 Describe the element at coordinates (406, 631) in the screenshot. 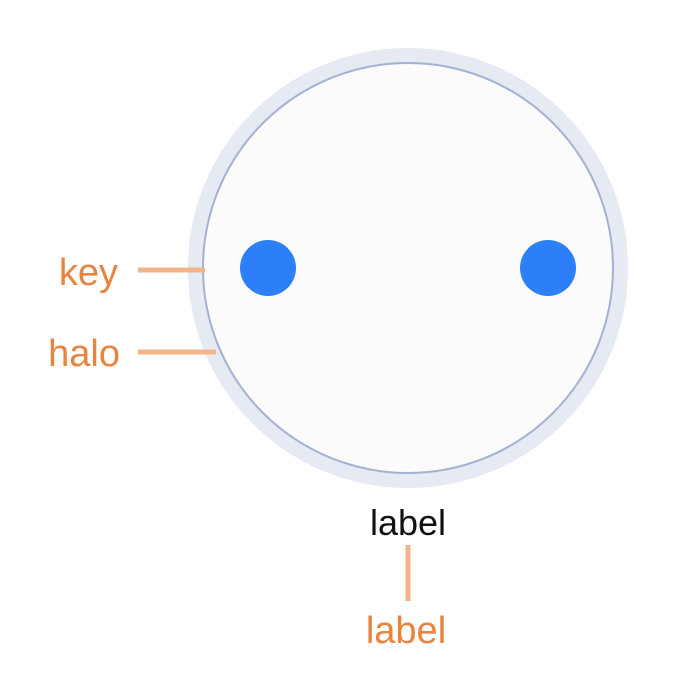

I see `label-annotation: label` at that location.